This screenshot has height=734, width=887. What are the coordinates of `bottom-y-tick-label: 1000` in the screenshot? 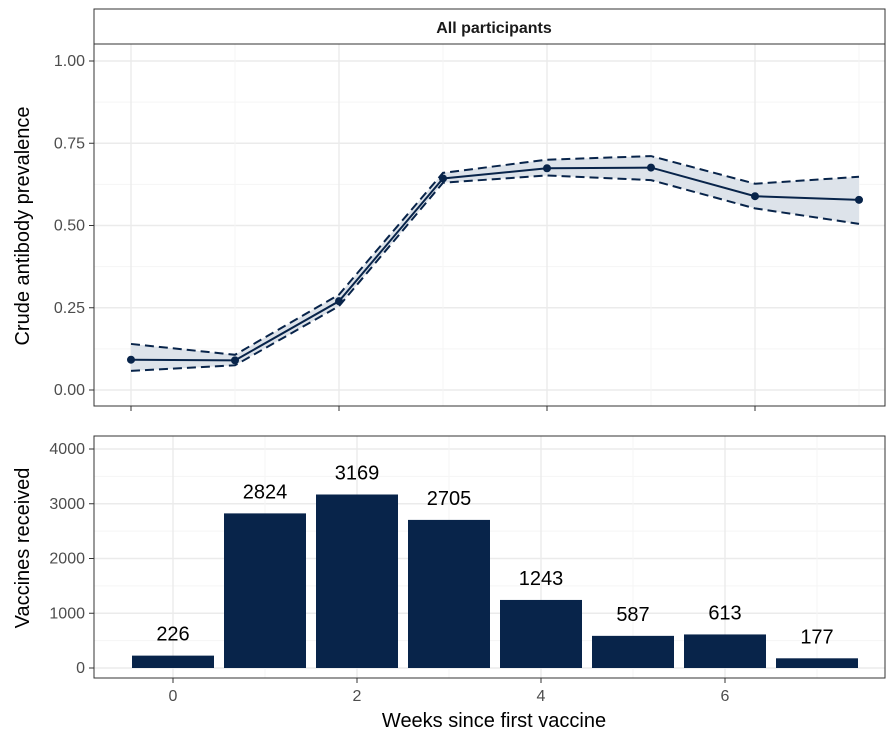 It's located at (67, 613).